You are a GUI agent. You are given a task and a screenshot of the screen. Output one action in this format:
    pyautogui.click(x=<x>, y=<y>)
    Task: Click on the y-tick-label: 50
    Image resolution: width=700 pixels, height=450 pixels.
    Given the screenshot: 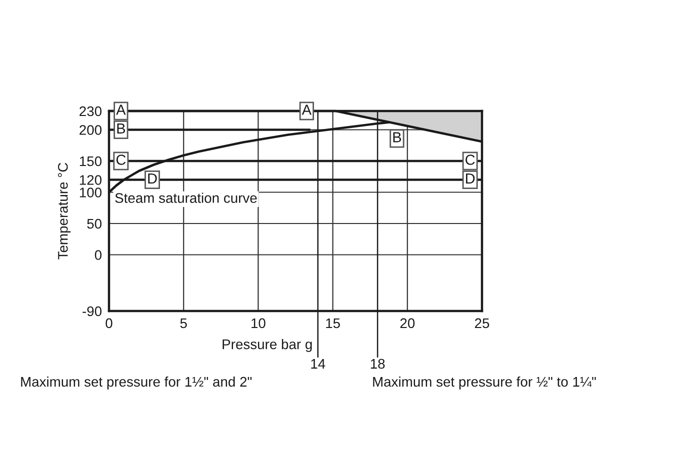 What is the action you would take?
    pyautogui.click(x=94, y=223)
    